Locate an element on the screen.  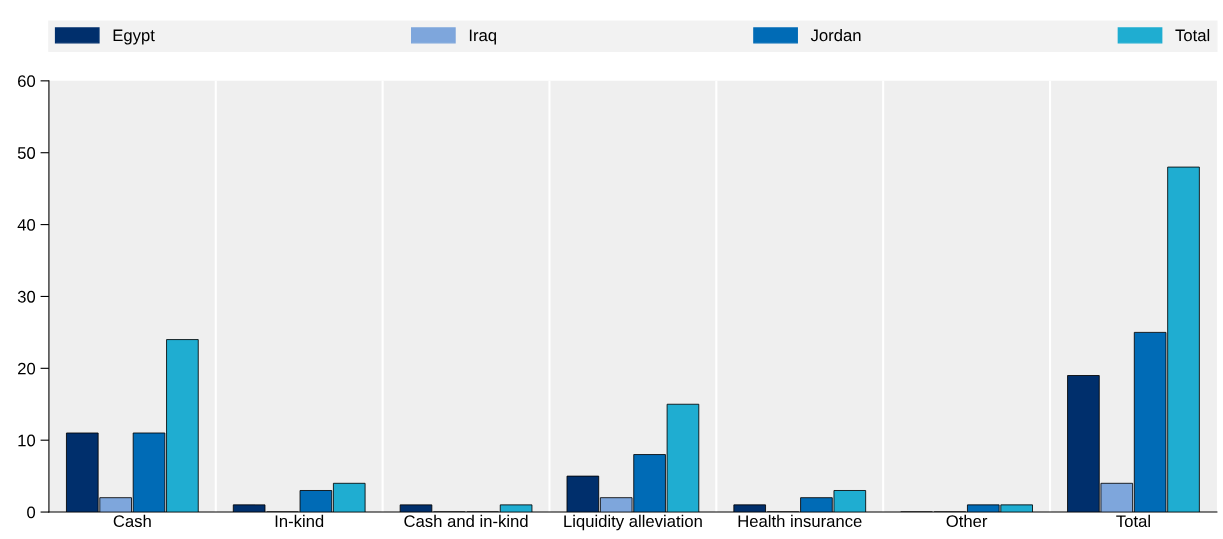
legend-label: Jordan is located at coordinates (835, 35).